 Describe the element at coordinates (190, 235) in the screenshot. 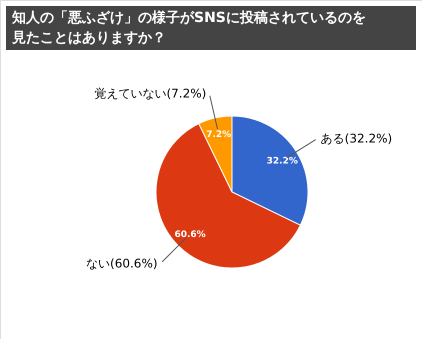

I see `data-label: 60.6%` at that location.